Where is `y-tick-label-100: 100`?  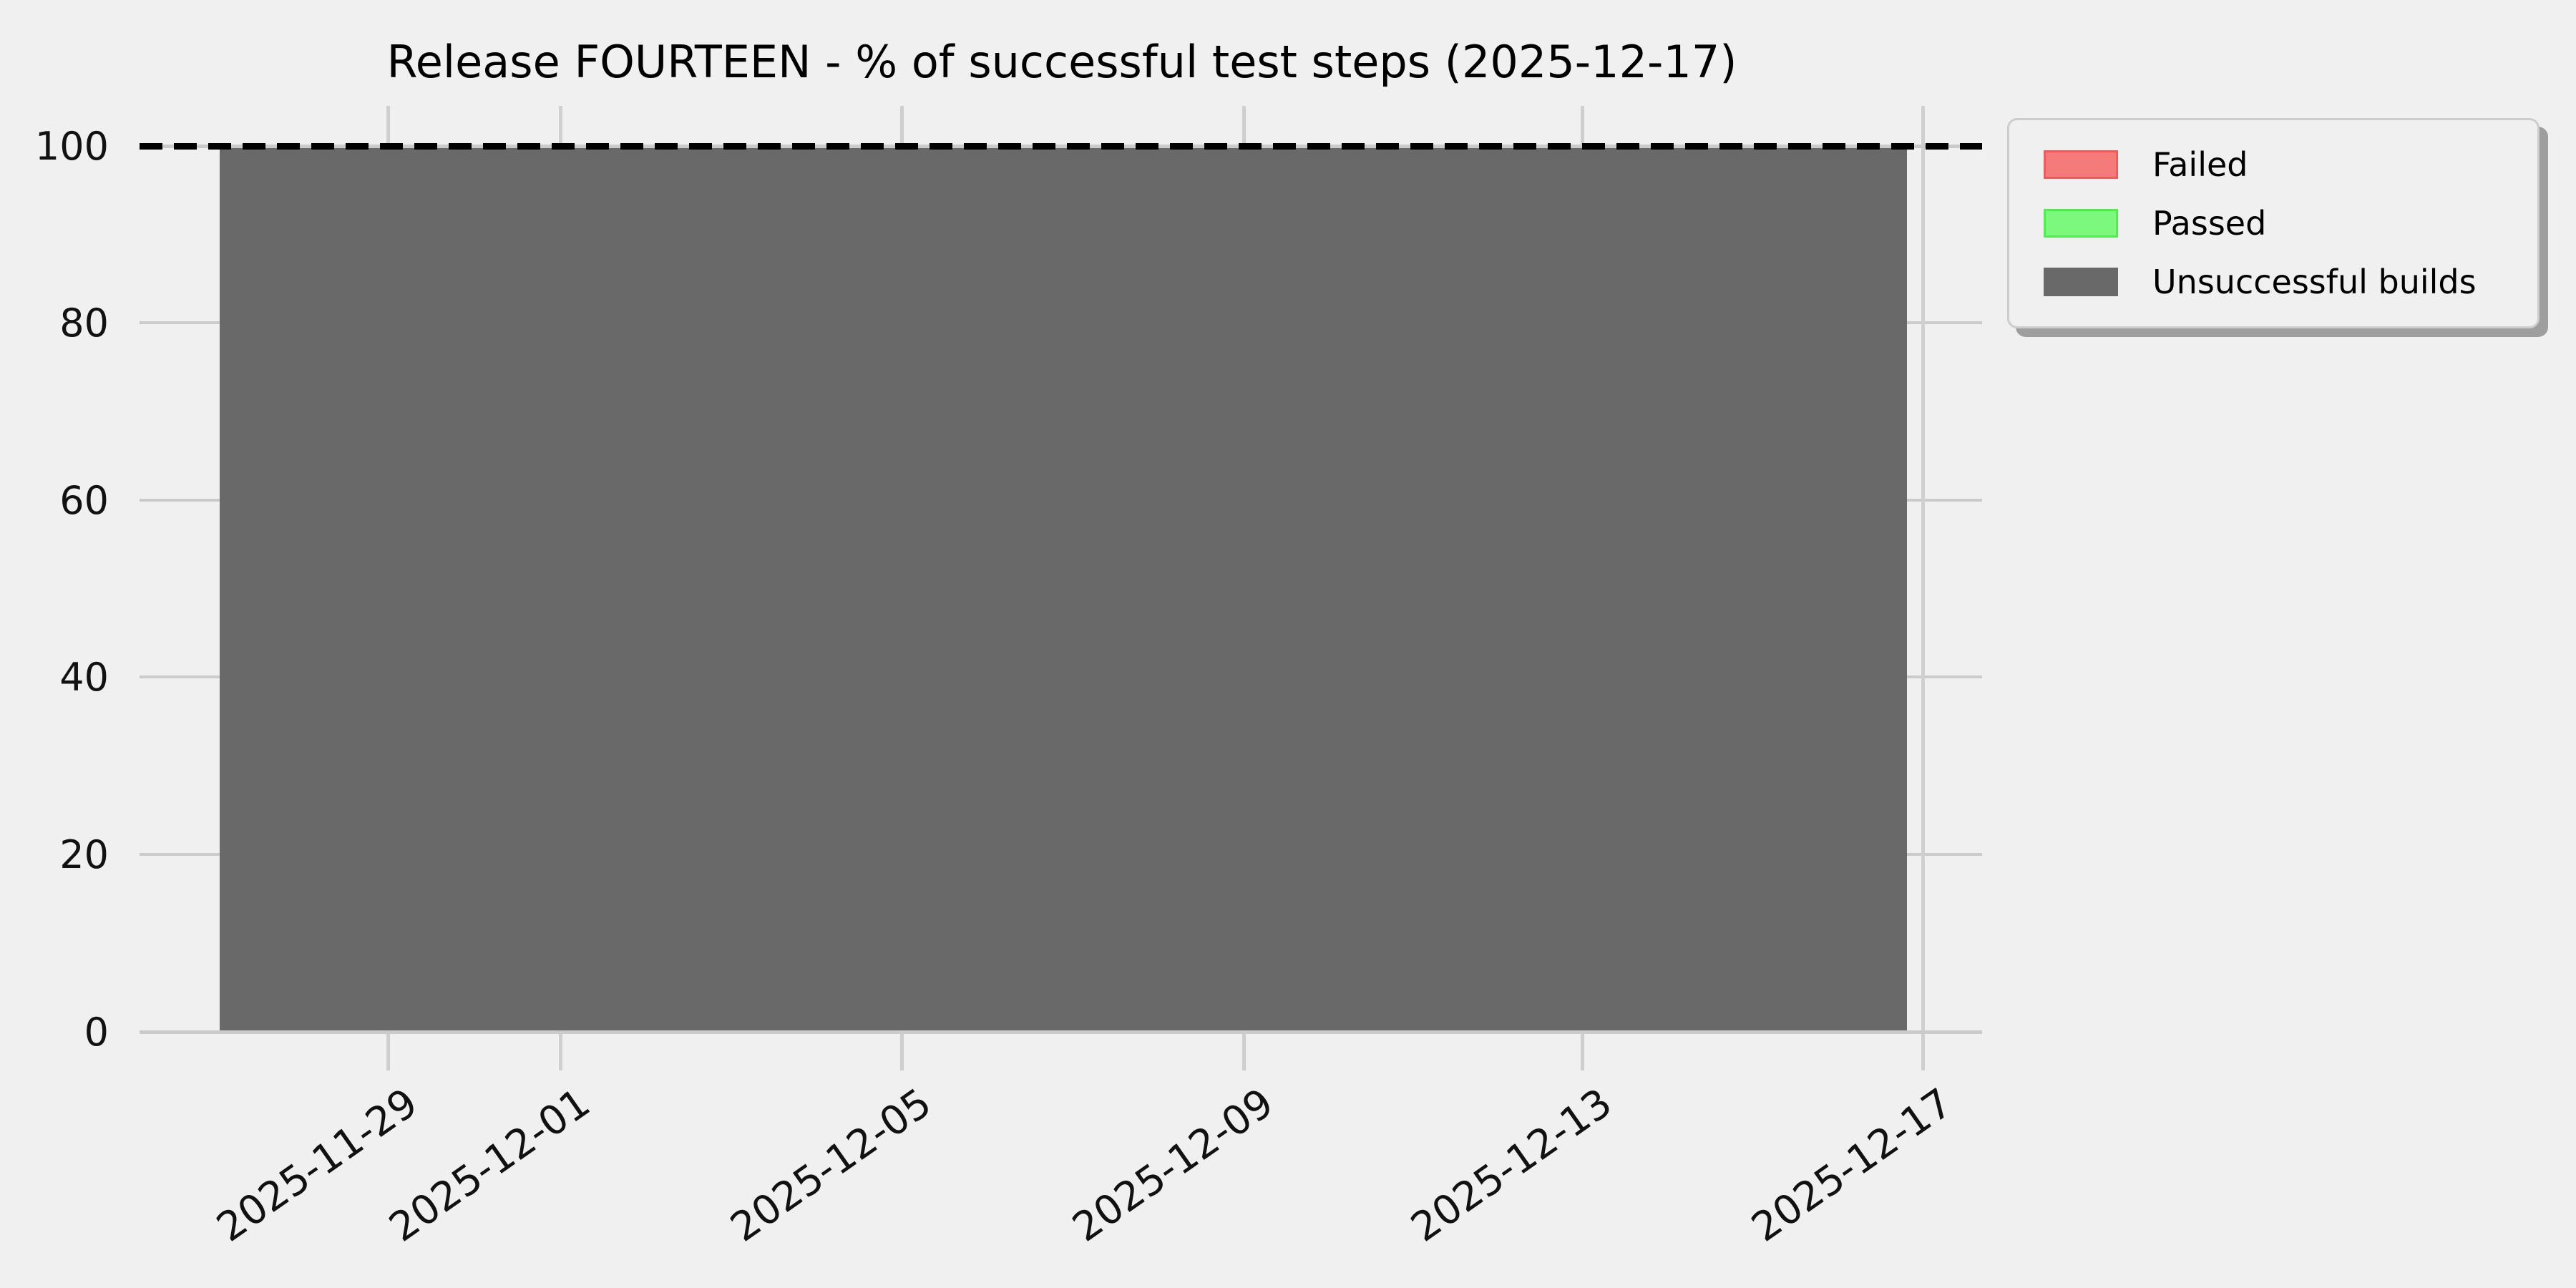 y-tick-label-100: 100 is located at coordinates (71, 146).